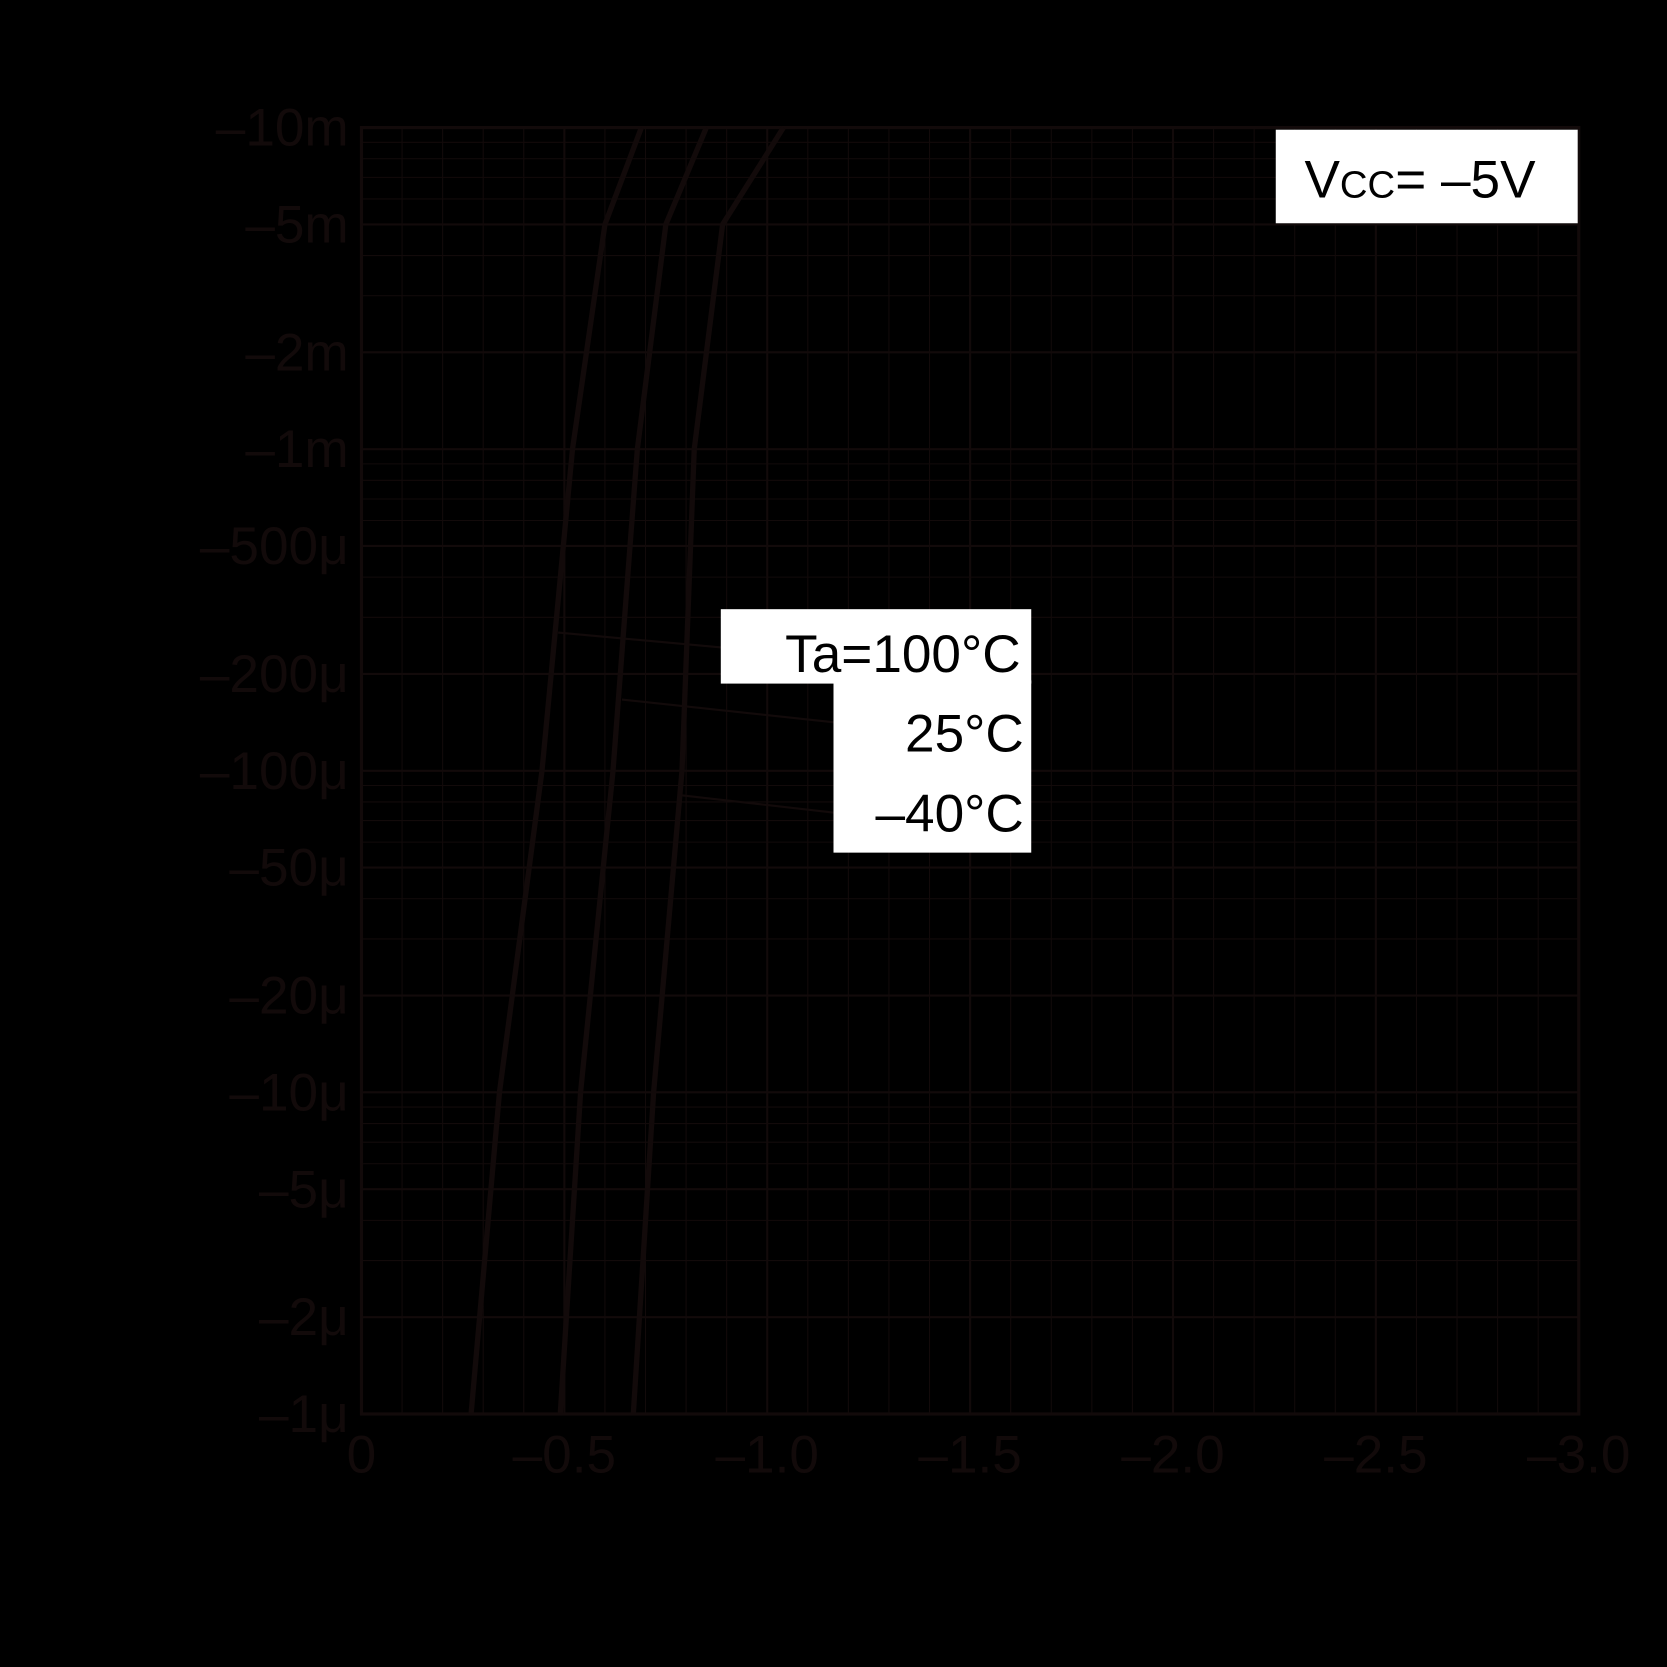 The height and width of the screenshot is (1667, 1667). Describe the element at coordinates (902, 654) in the screenshot. I see `legend-label-100c: Ta=100°C` at that location.